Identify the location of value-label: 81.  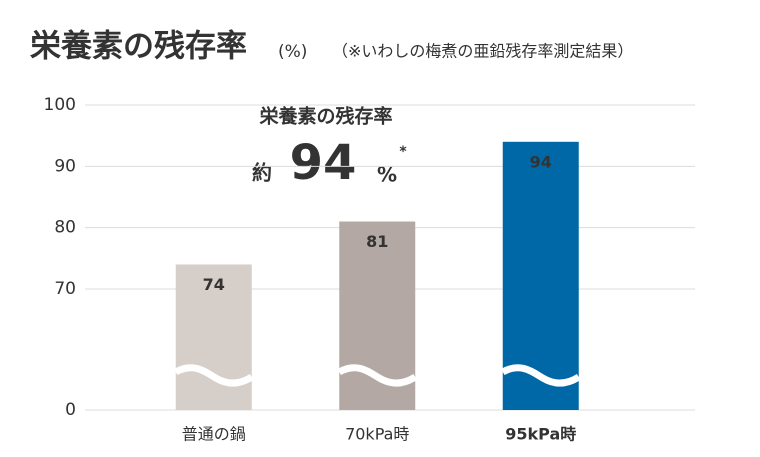
(377, 241).